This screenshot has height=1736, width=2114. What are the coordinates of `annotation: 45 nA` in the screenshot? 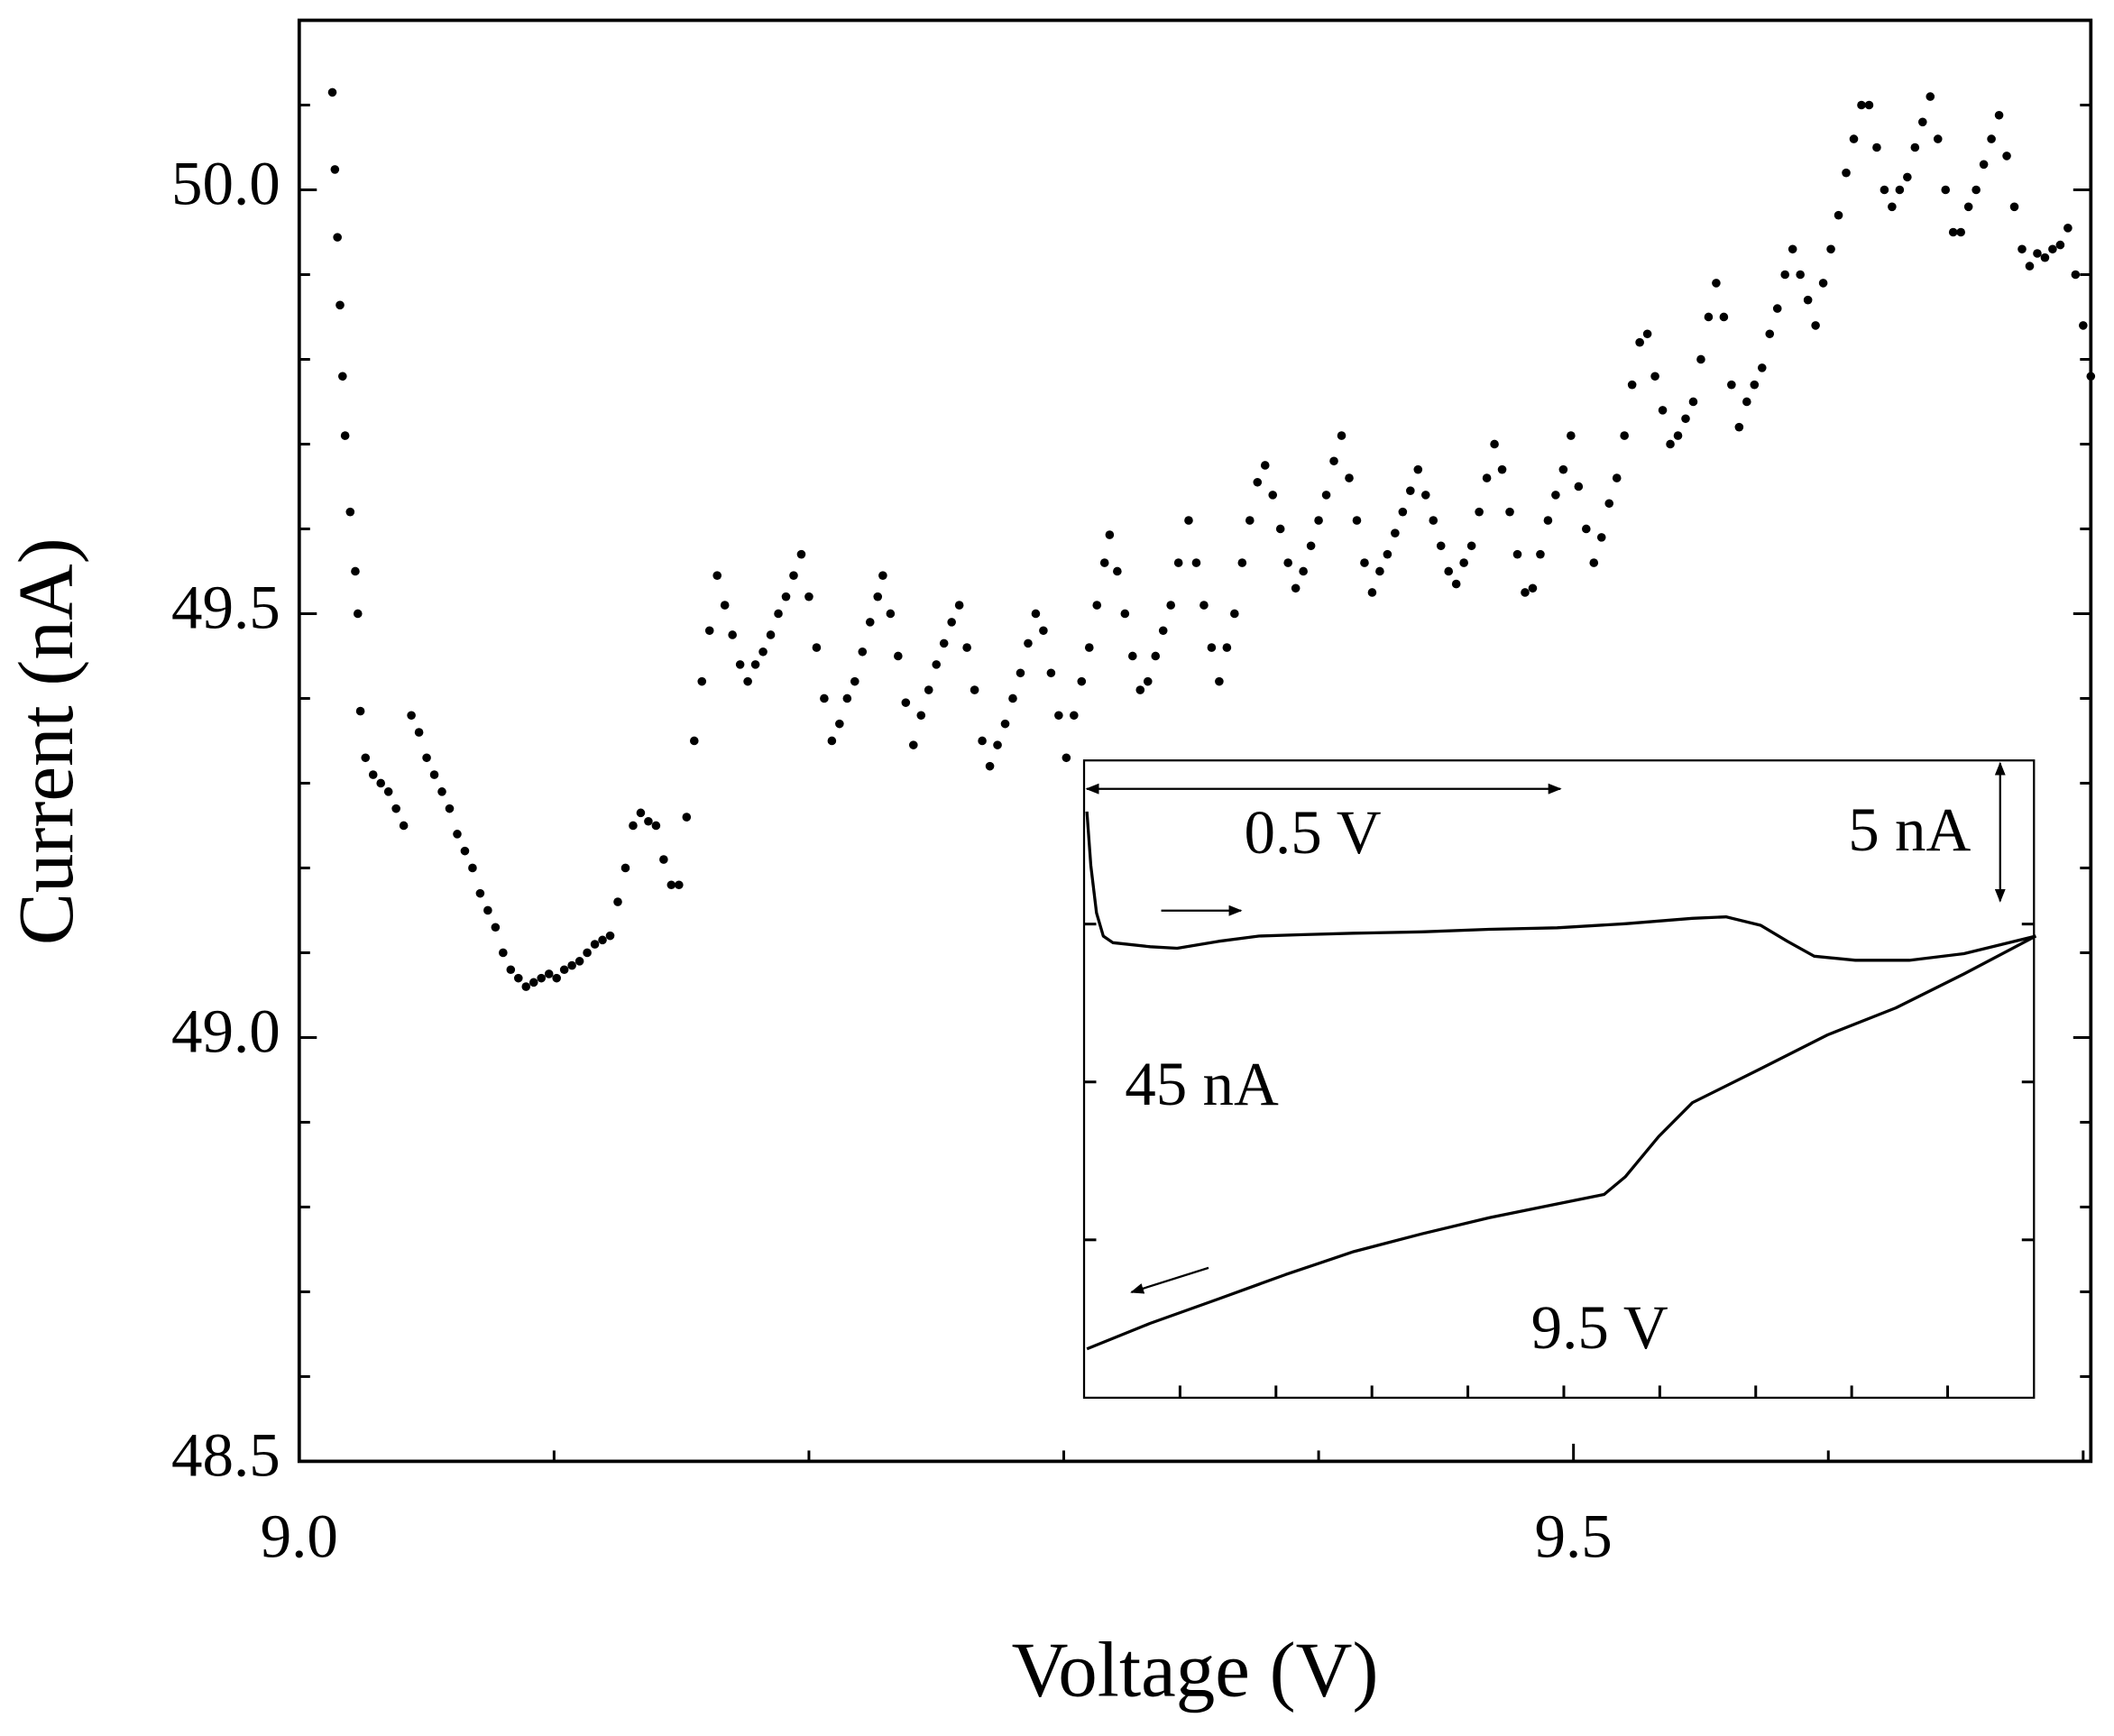 It's located at (1202, 1084).